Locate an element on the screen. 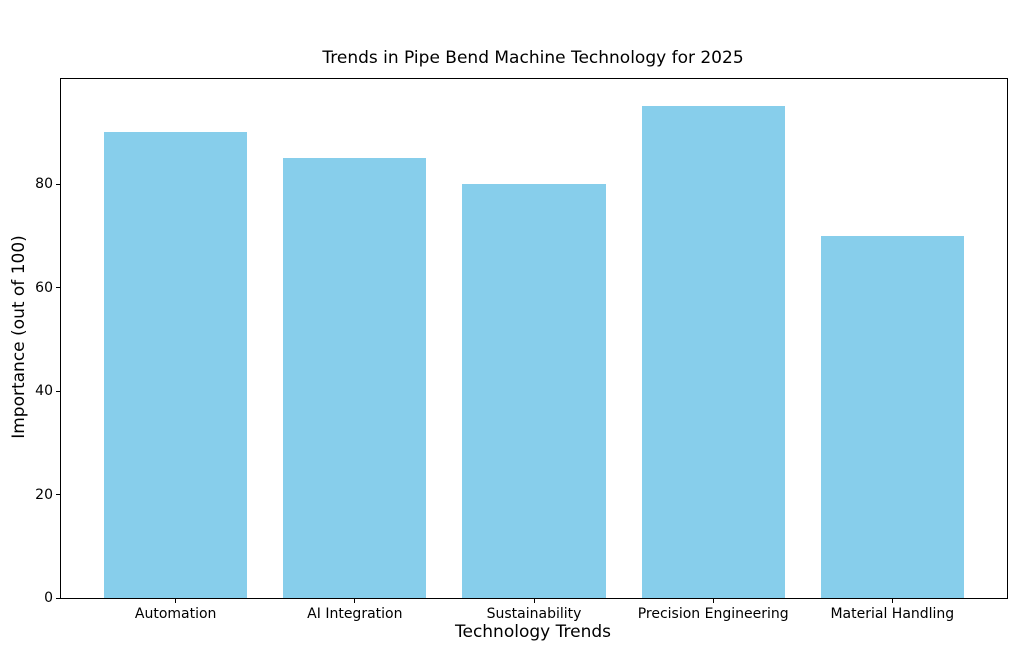 The height and width of the screenshot is (669, 1012). y-tick-label: 80 is located at coordinates (44, 184).